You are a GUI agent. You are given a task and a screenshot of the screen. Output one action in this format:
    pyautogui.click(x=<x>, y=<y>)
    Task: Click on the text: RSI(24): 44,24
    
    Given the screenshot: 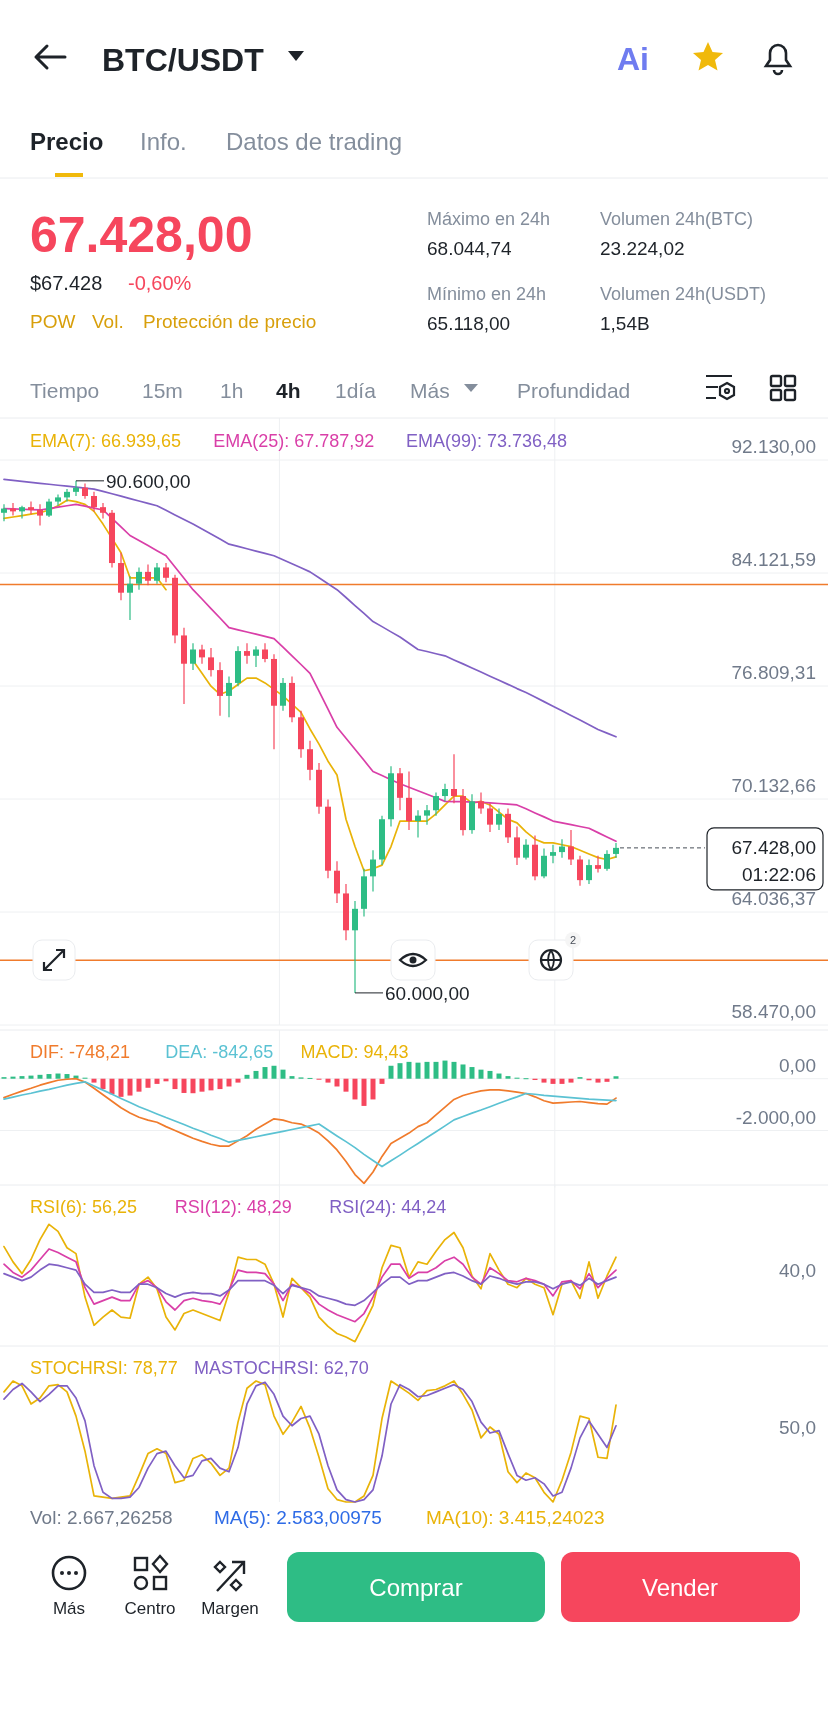 What is the action you would take?
    pyautogui.click(x=388, y=1207)
    